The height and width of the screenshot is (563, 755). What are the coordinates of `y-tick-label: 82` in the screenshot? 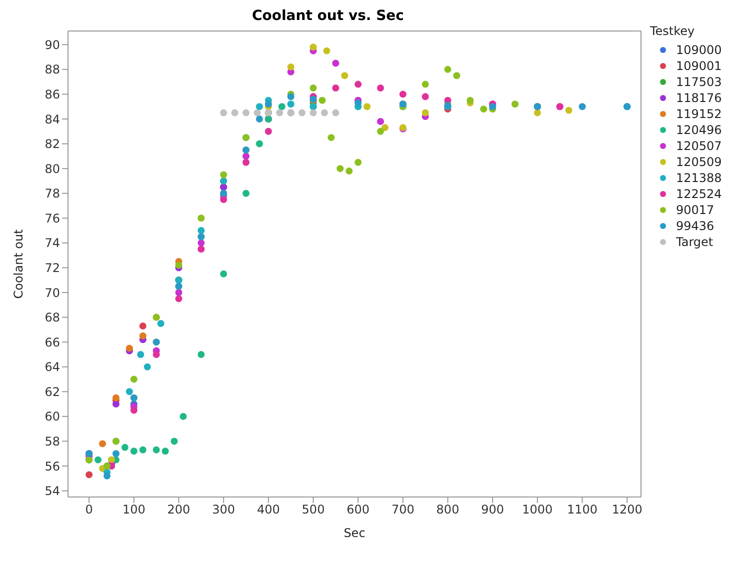 It's located at (52, 144).